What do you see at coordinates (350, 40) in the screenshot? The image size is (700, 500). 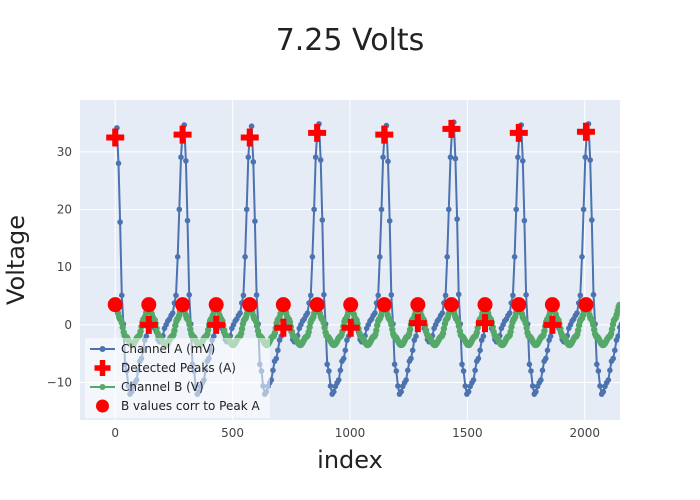 I see `chart-title: 7.25 Volts` at bounding box center [350, 40].